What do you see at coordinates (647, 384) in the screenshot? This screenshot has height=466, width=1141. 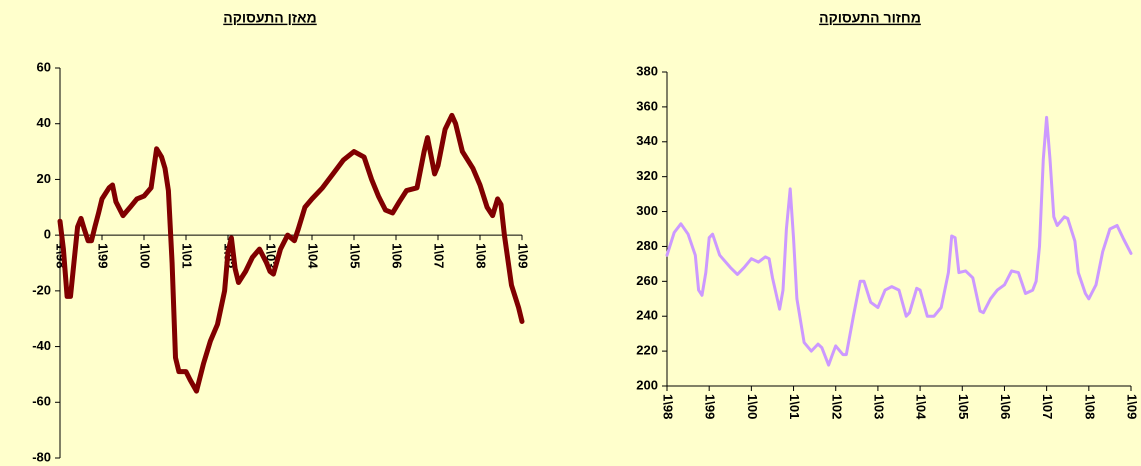 I see `y-tick-label: 200` at bounding box center [647, 384].